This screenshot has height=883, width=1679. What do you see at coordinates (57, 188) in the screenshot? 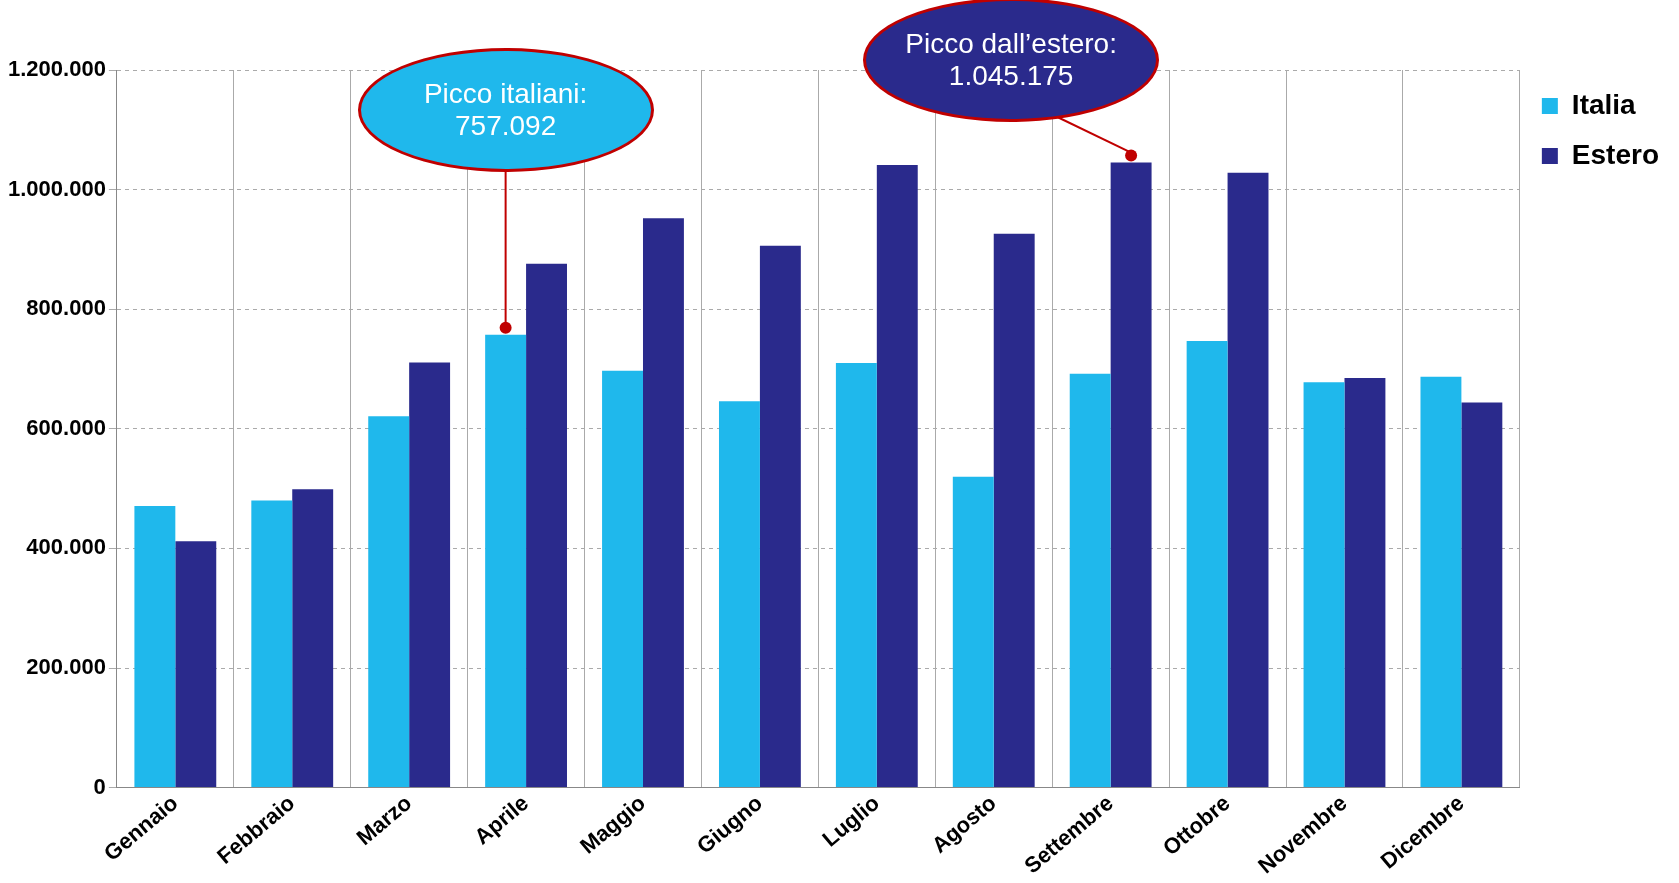
I see `y-tick-label: 1.000.000` at bounding box center [57, 188].